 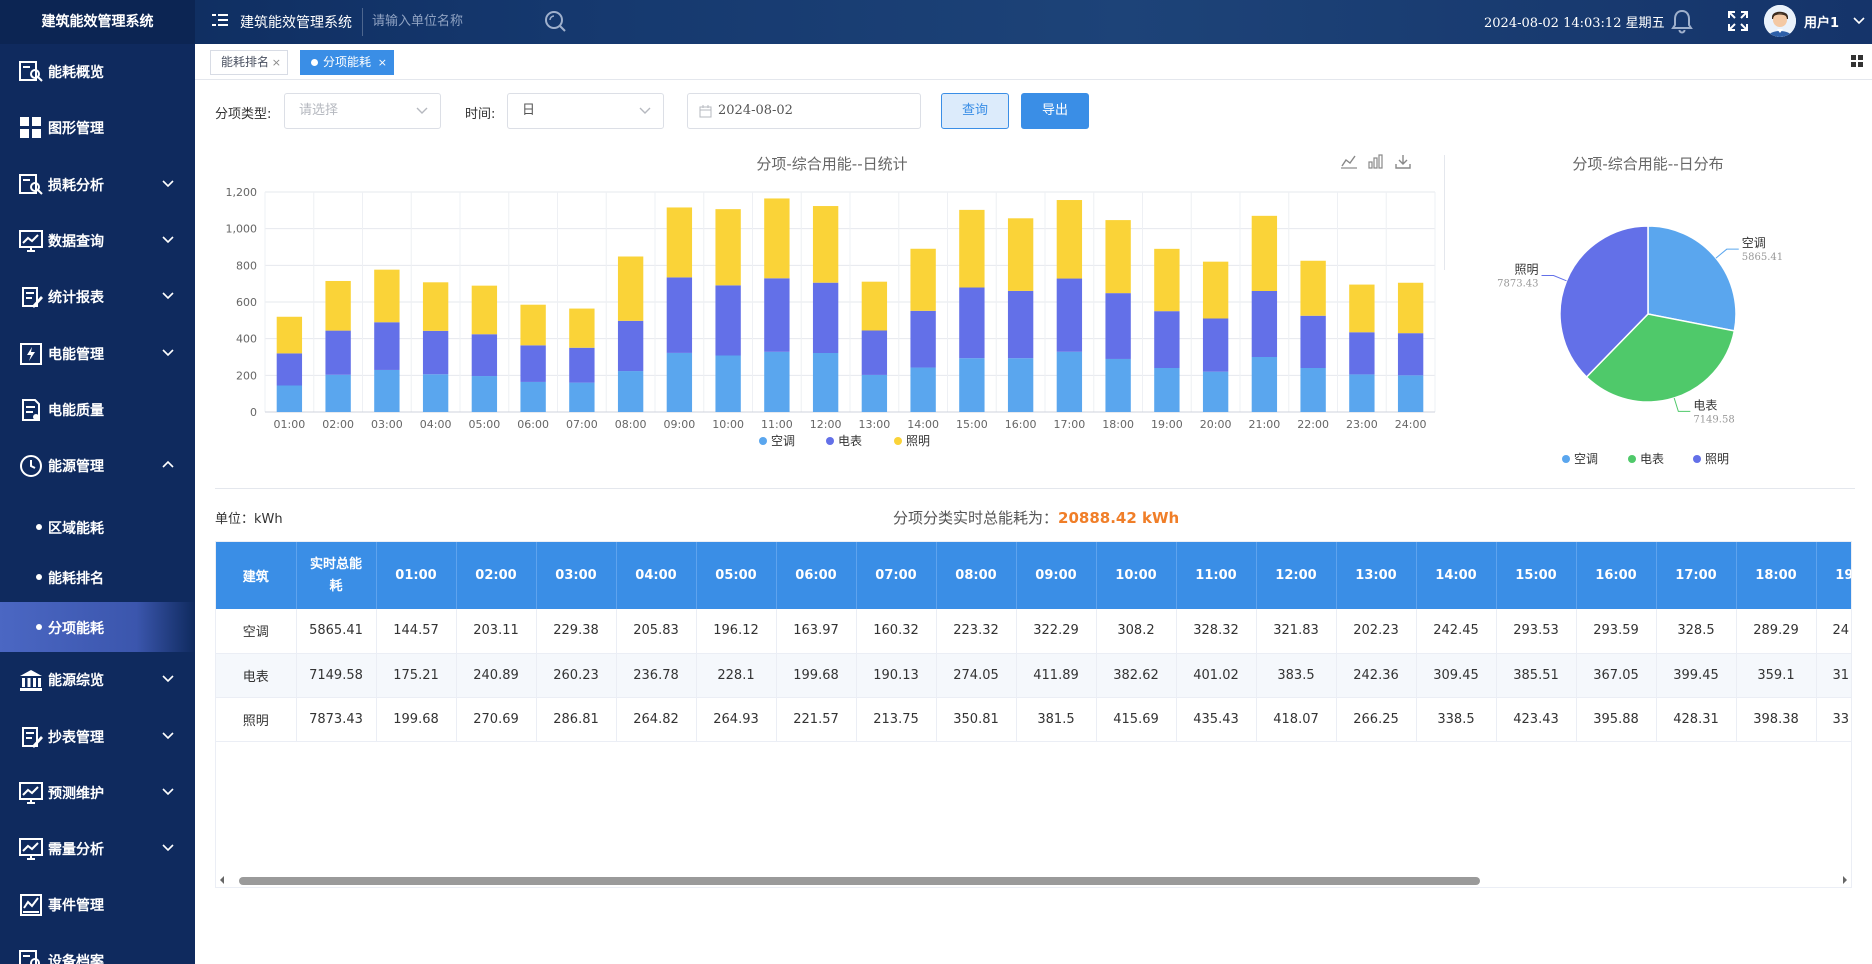 What do you see at coordinates (249, 62) in the screenshot?
I see `tab-energy-ranking: 能耗排名 ×` at bounding box center [249, 62].